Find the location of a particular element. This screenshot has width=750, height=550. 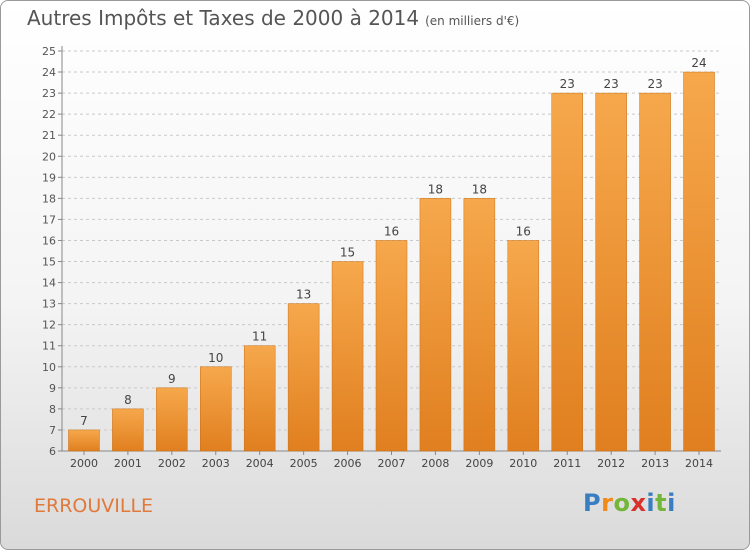

y-tick-label: 23 is located at coordinates (49, 93).